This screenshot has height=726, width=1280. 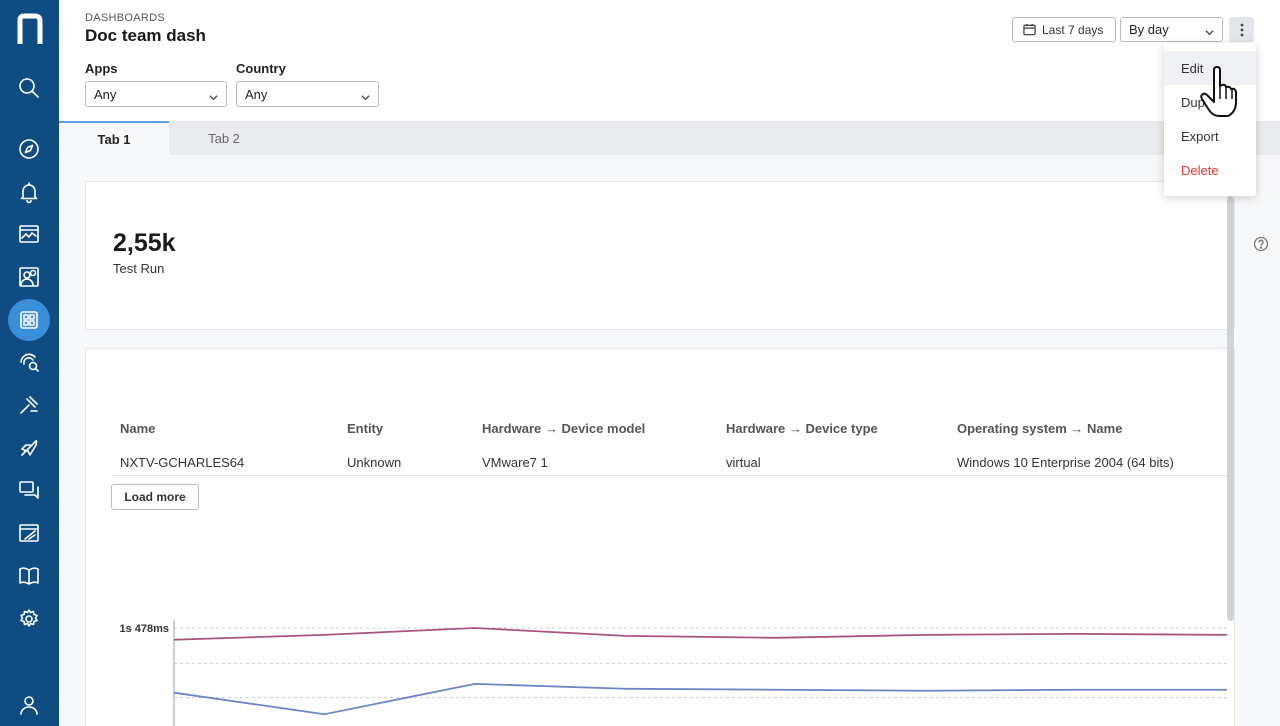 I want to click on tab-bar: Tab 1 Tab 2, so click(x=669, y=138).